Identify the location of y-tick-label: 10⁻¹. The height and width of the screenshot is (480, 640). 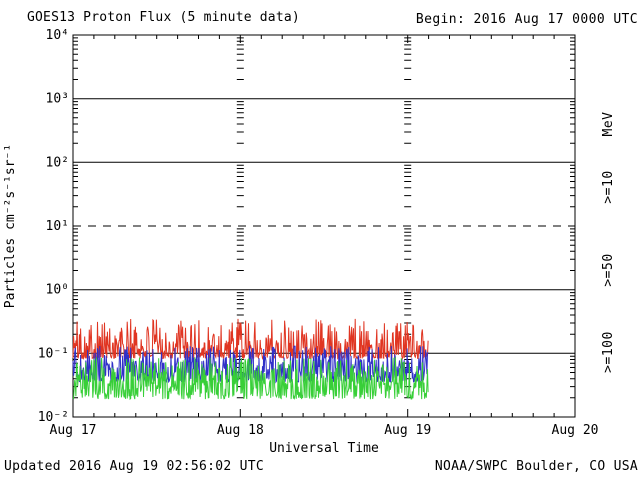
(53, 353).